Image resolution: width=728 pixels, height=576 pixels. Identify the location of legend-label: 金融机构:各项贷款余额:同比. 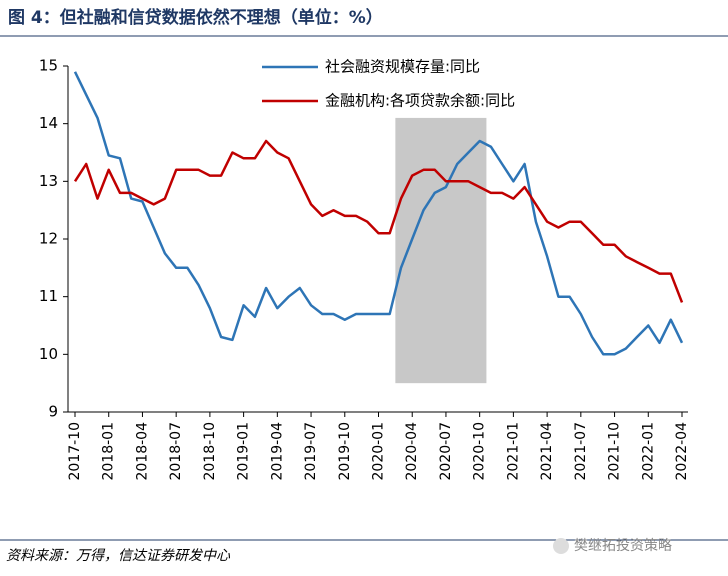
(420, 101).